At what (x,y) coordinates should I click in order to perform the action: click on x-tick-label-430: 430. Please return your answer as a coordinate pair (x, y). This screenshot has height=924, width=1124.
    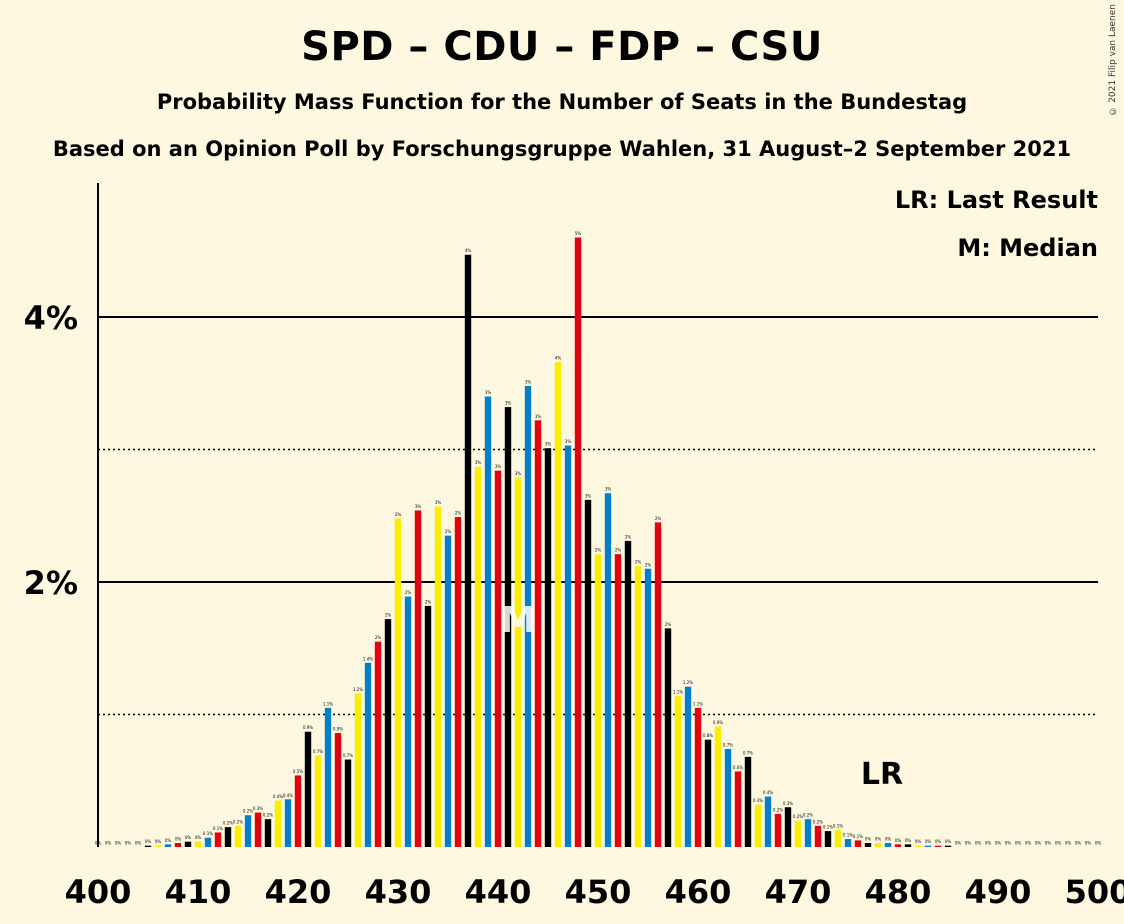
    Looking at the image, I should click on (398, 892).